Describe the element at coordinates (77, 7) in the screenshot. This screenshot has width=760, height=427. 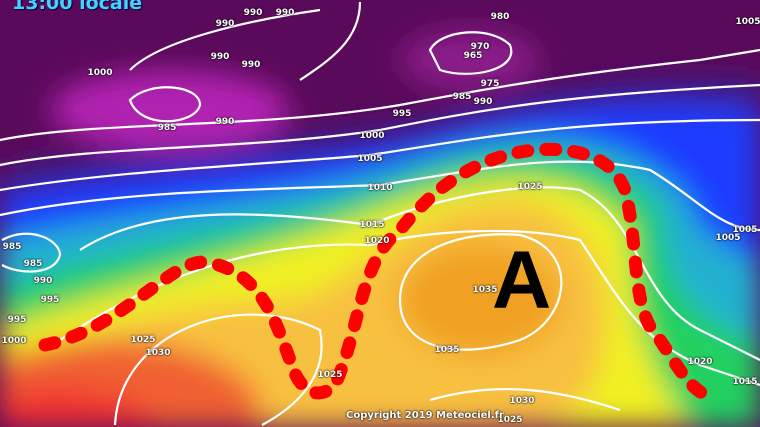
I see `map-title: 13:00 locale` at that location.